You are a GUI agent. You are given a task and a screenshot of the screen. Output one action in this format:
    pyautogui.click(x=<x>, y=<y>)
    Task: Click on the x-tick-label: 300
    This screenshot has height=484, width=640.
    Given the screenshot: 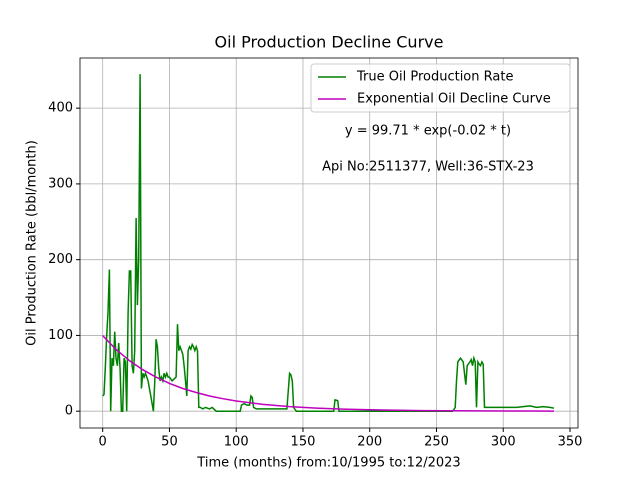 What is the action you would take?
    pyautogui.click(x=503, y=442)
    